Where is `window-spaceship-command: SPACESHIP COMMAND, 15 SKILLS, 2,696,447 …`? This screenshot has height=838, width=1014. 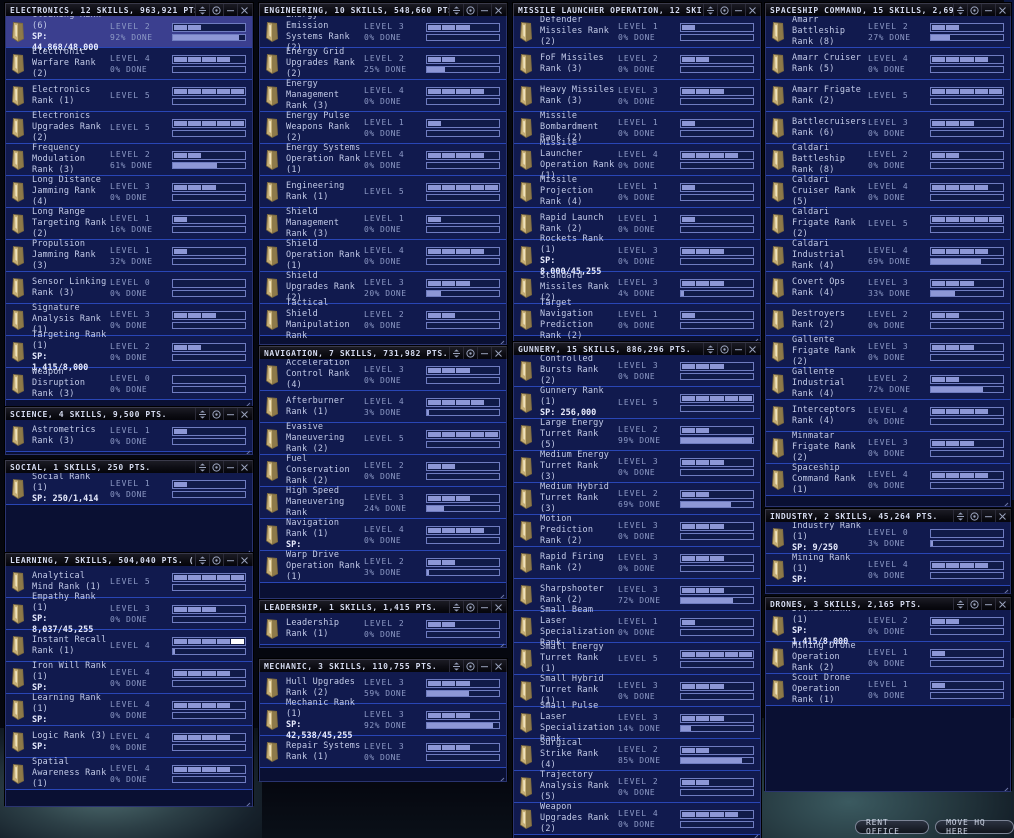
window-spaceship-command: SPACESHIP COMMAND, 15 SKILLS, 2,696,447 … is located at coordinates (888, 254).